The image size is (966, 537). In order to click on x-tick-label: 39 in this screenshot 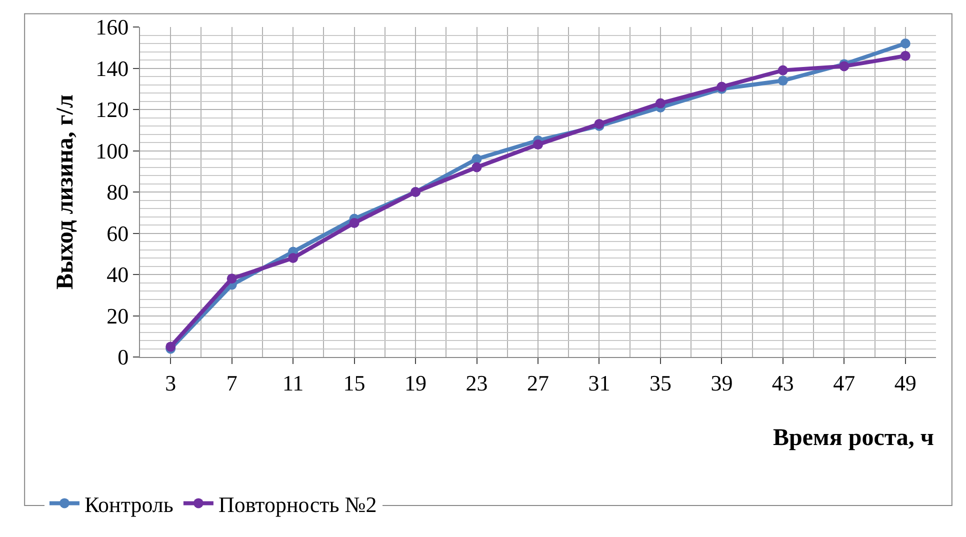, I will do `click(721, 383)`.